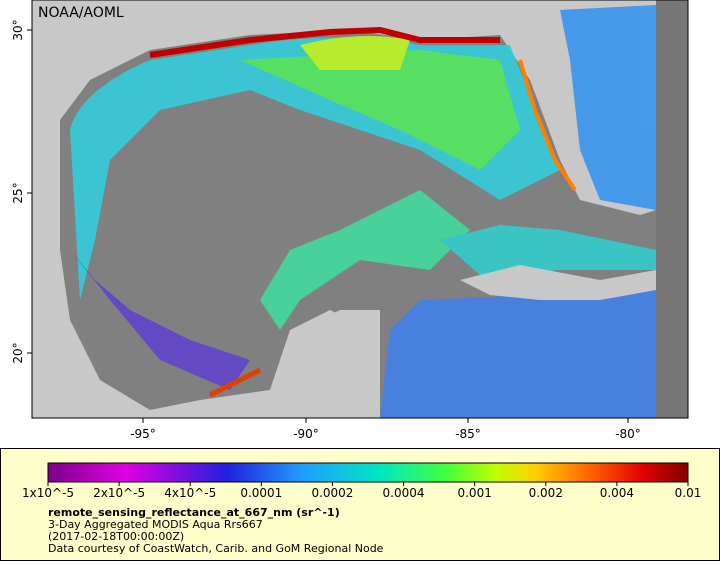 Image resolution: width=720 pixels, height=565 pixels. Describe the element at coordinates (116, 536) in the screenshot. I see `time: (2017-02-18T00:00:00Z)` at that location.